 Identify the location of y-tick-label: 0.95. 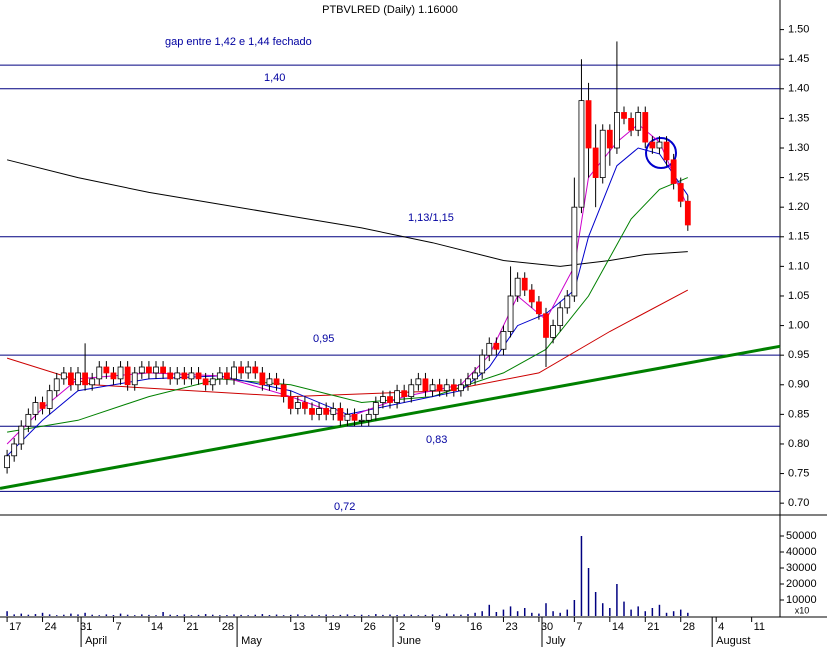
(798, 355).